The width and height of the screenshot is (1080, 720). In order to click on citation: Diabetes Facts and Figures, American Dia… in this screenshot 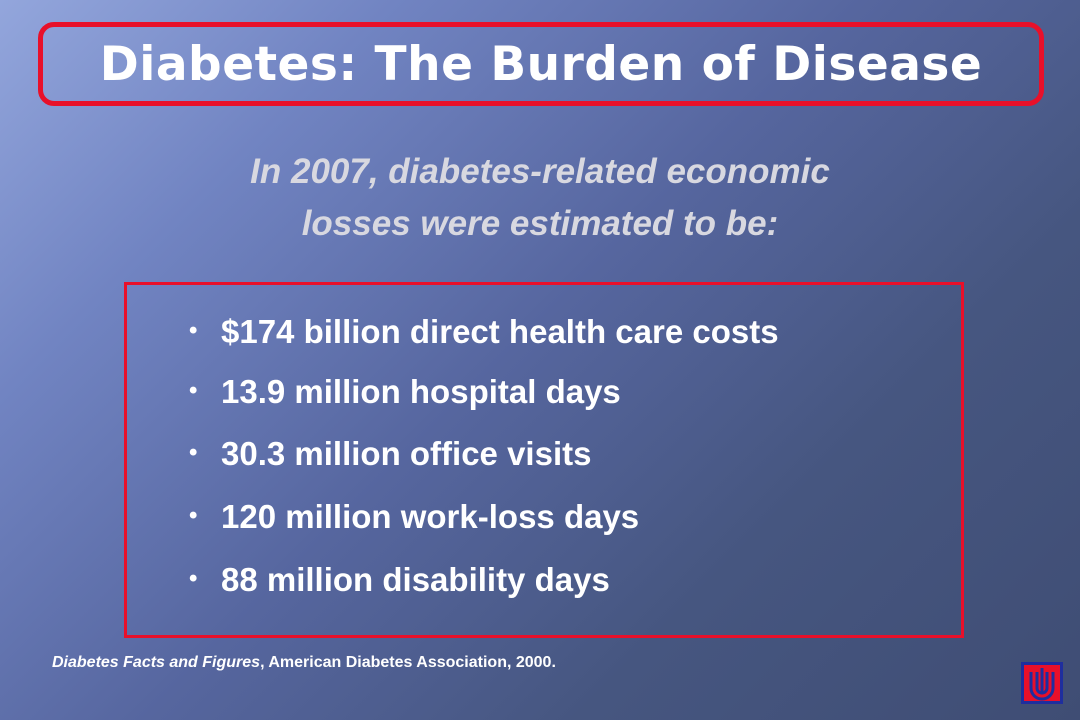, I will do `click(304, 663)`.